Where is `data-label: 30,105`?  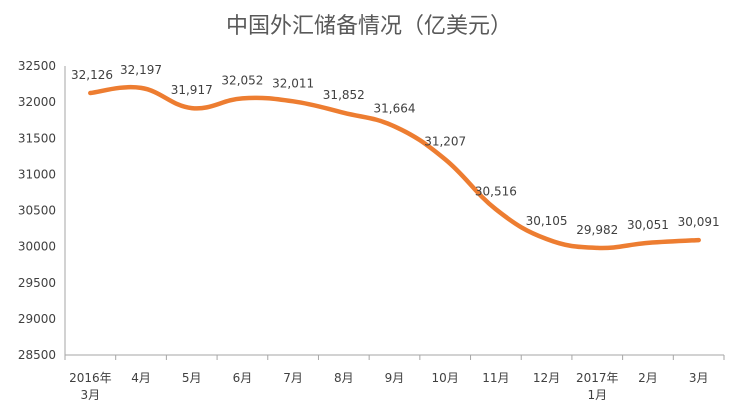 data-label: 30,105 is located at coordinates (547, 221).